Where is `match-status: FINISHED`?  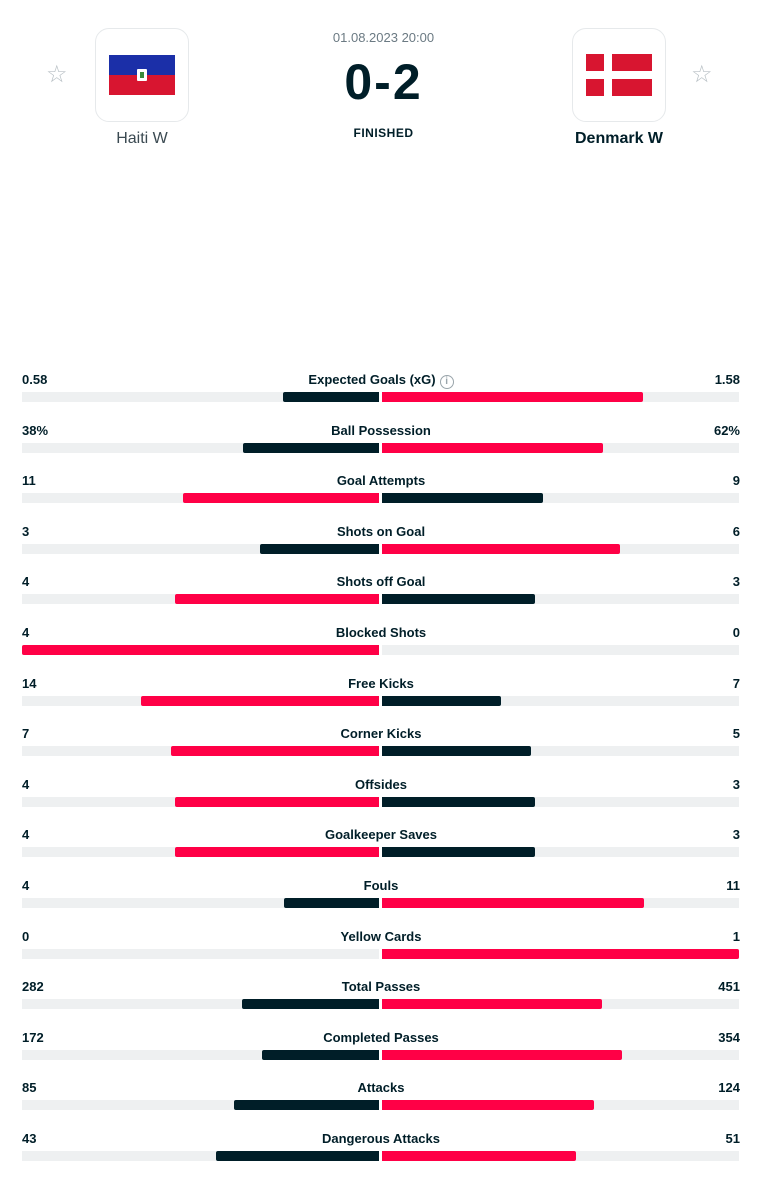
match-status: FINISHED is located at coordinates (383, 133).